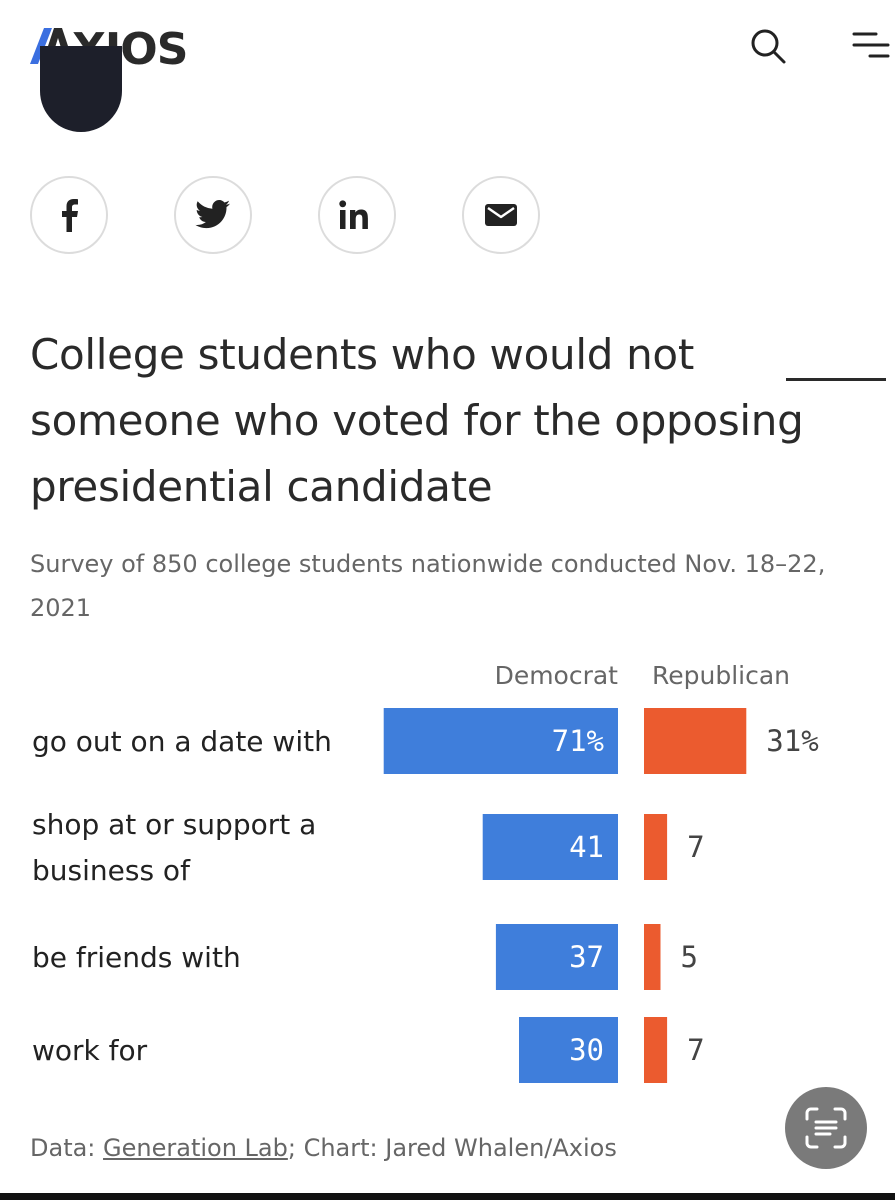 The width and height of the screenshot is (895, 1200). I want to click on category-label-line: go out on a date with, so click(182, 741).